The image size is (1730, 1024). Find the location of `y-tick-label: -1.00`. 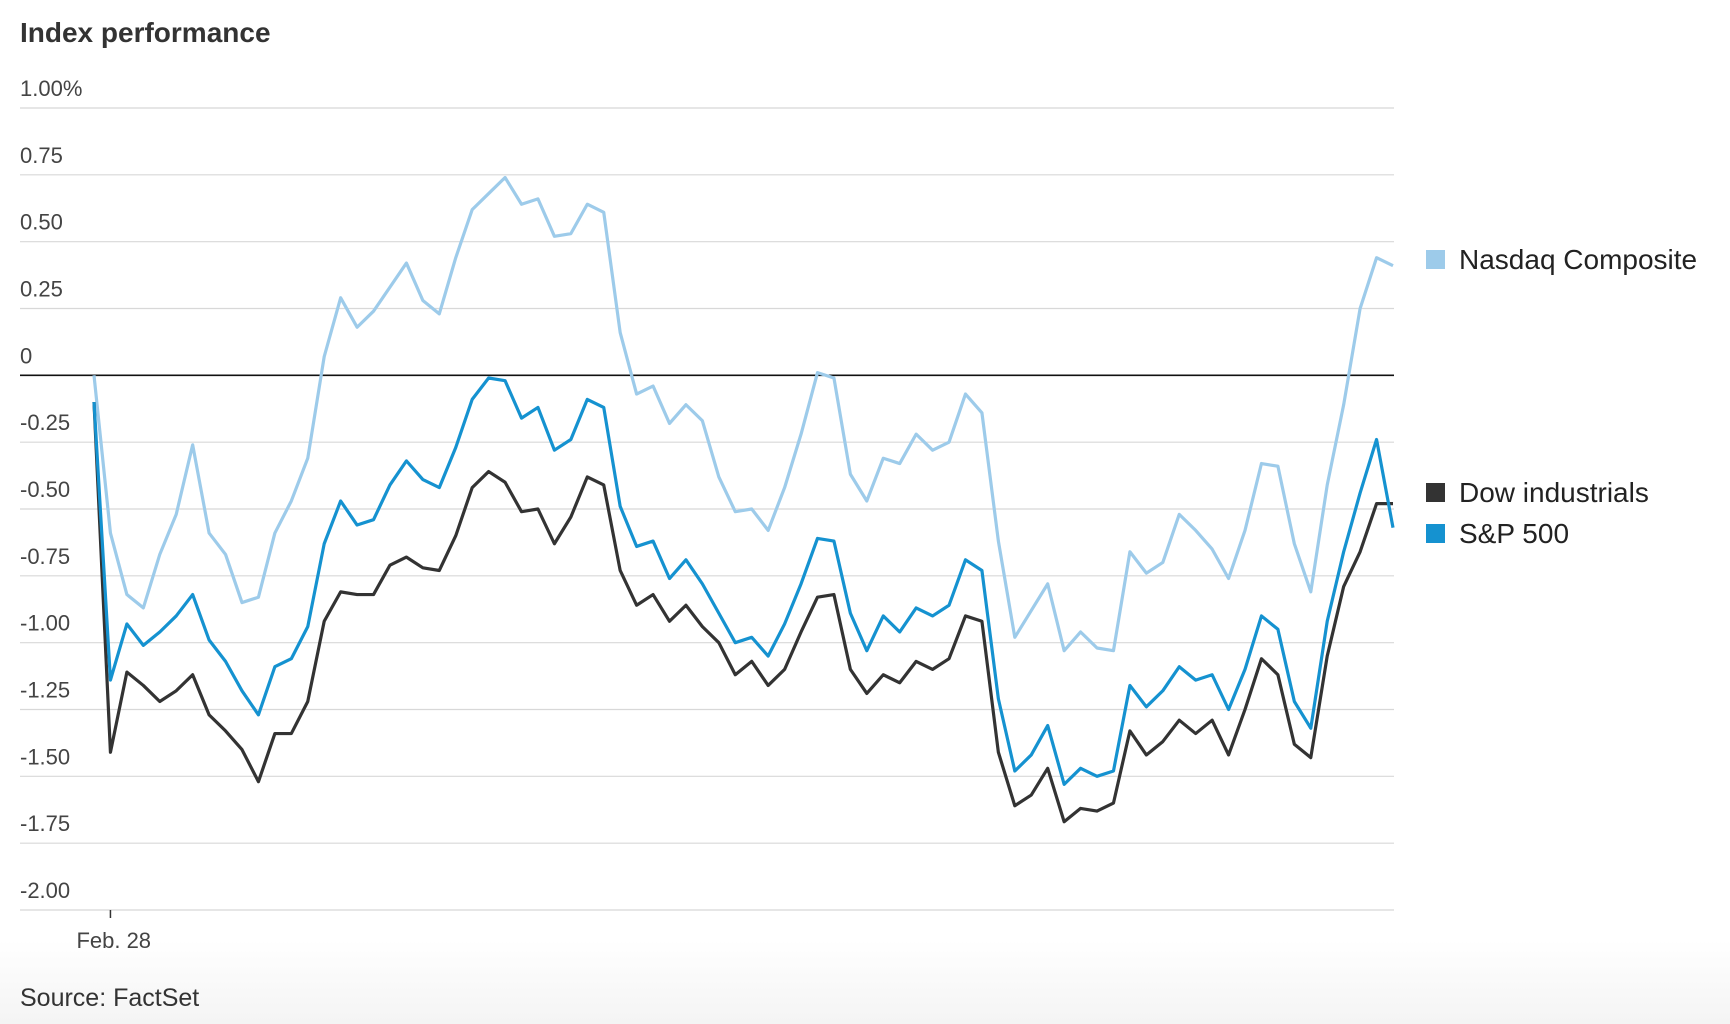

y-tick-label: -1.00 is located at coordinates (45, 623).